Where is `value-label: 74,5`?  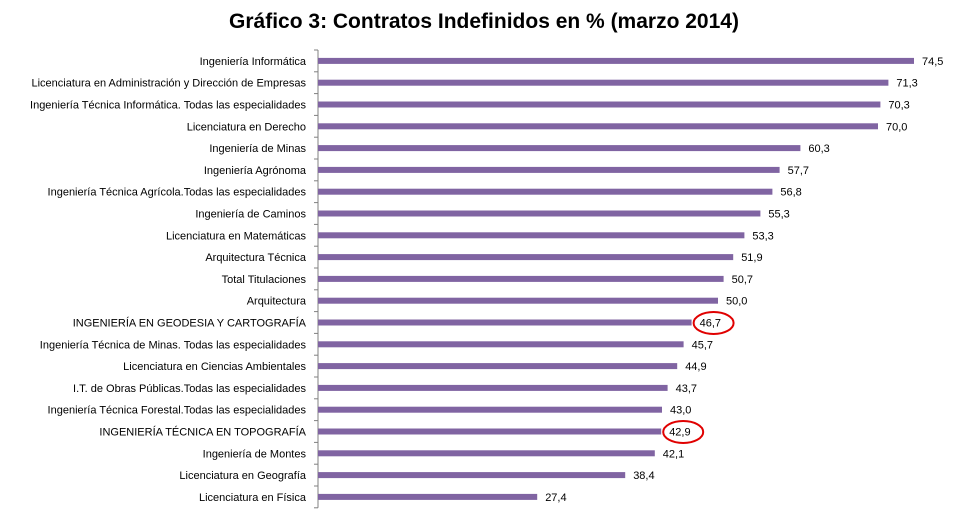 value-label: 74,5 is located at coordinates (932, 62).